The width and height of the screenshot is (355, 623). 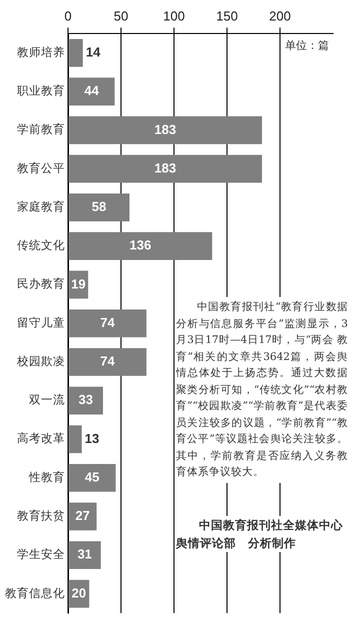 What do you see at coordinates (174, 16) in the screenshot?
I see `x-tick-label: 100` at bounding box center [174, 16].